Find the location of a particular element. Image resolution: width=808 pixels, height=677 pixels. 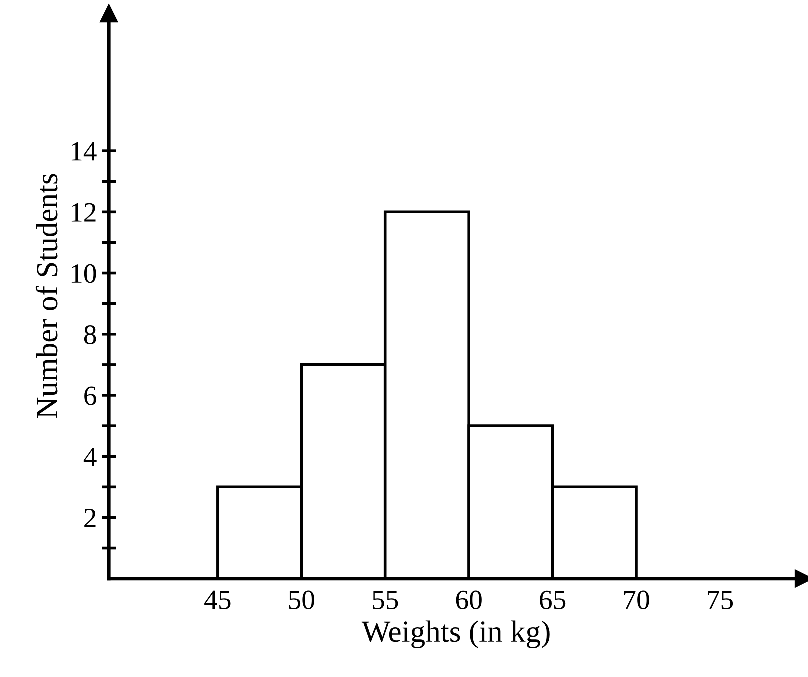

x-tick-label: 75 is located at coordinates (721, 600).